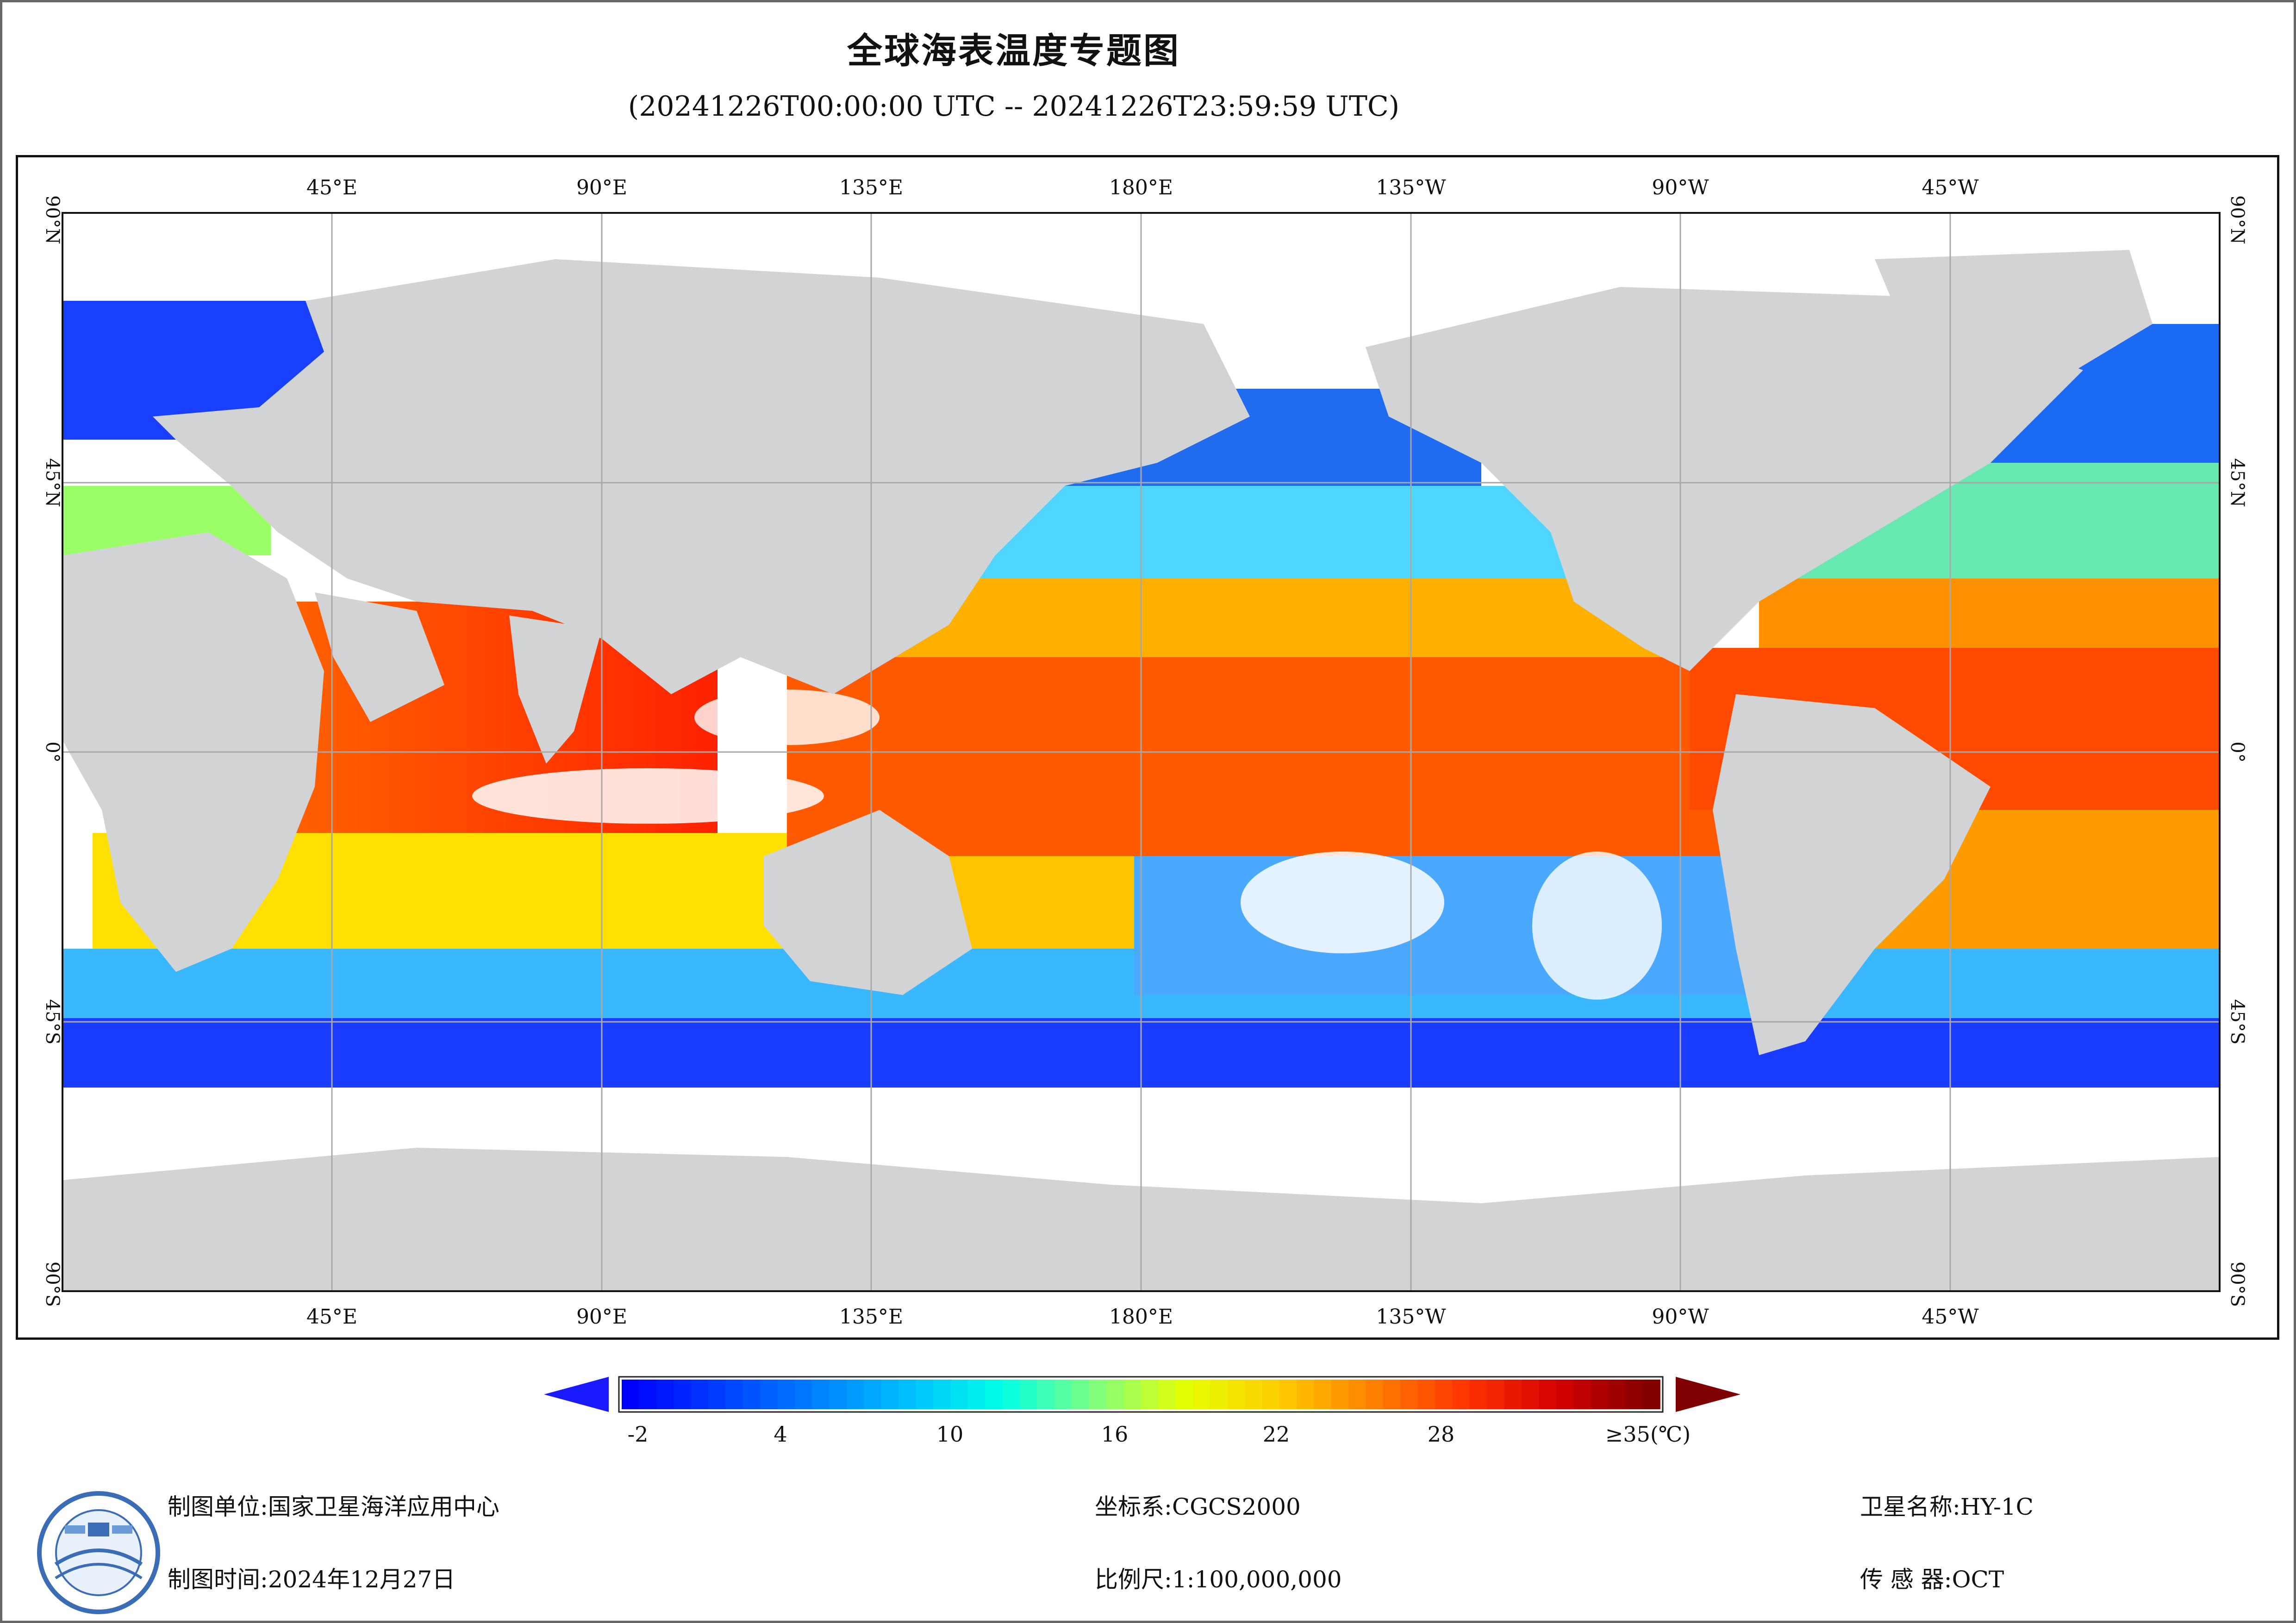 This screenshot has height=1623, width=2296. What do you see at coordinates (52, 1284) in the screenshot?
I see `left-lat-label: 90°S` at bounding box center [52, 1284].